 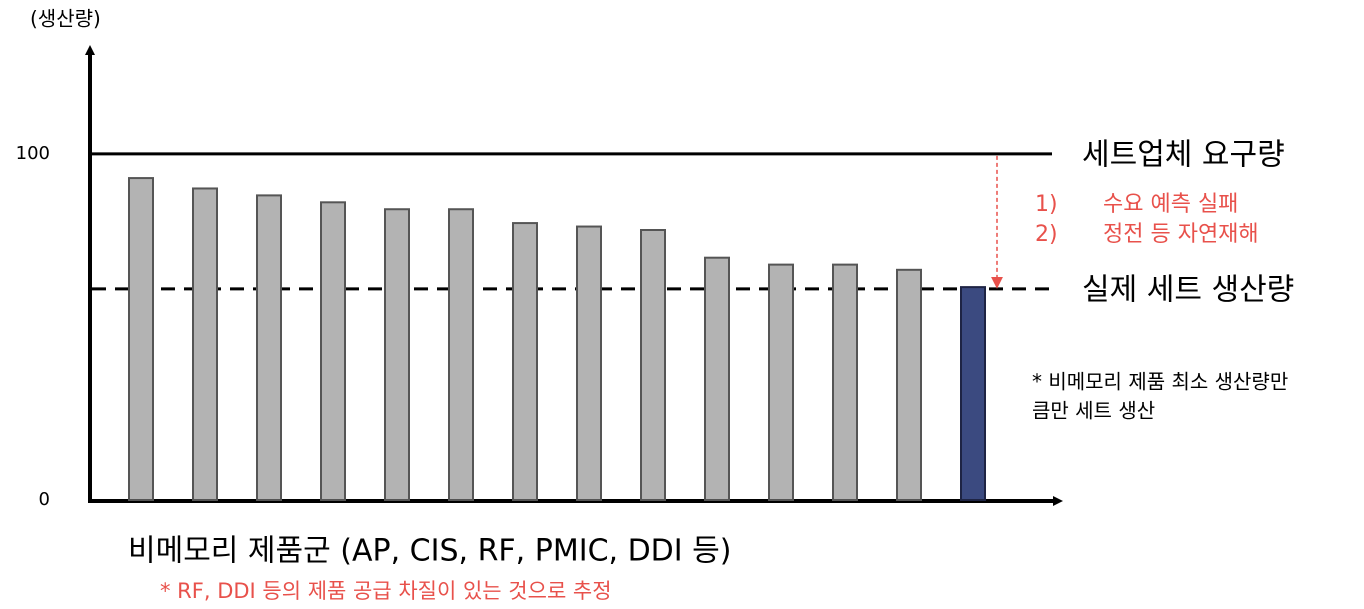 I want to click on x-axis-label: 비메모리 제품군 (AP, CIS, RF, PMIC, DDI 등), so click(x=429, y=551).